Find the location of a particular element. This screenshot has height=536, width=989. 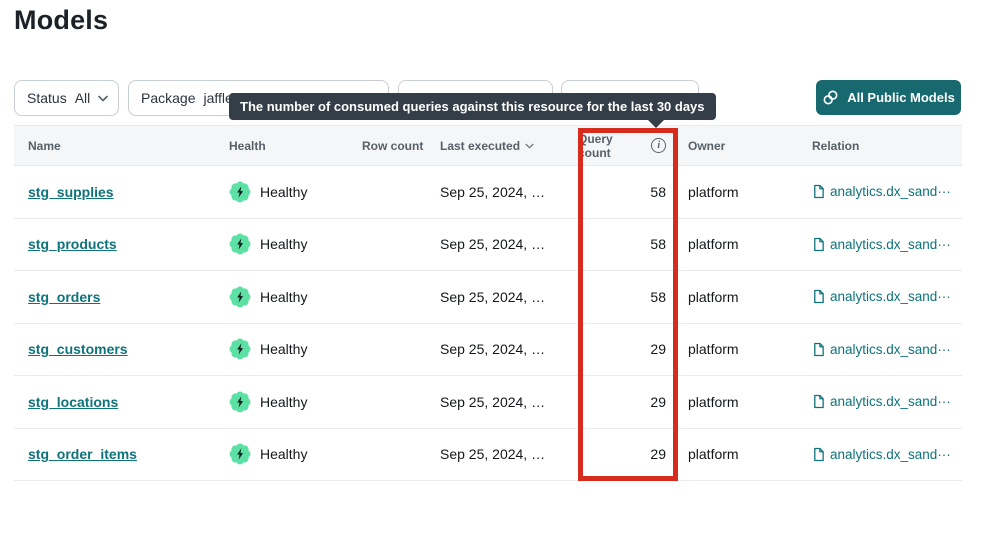

column-header-query-count: Query count i is located at coordinates (633, 146).